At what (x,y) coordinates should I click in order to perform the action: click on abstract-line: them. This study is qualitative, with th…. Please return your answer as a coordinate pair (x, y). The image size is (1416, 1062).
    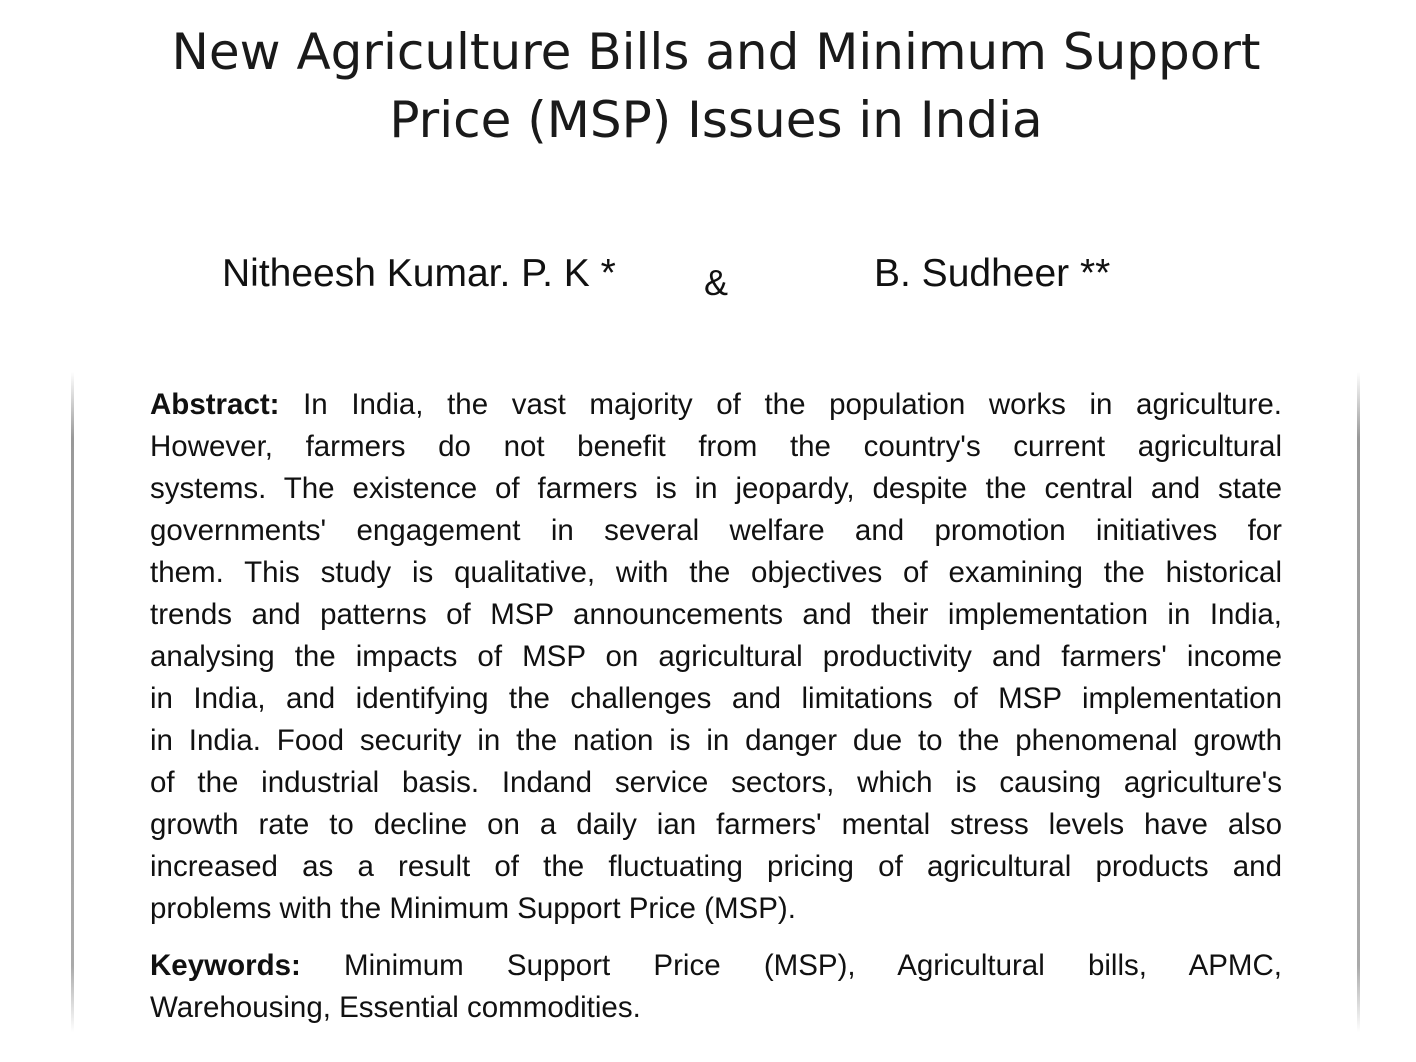
    Looking at the image, I should click on (716, 572).